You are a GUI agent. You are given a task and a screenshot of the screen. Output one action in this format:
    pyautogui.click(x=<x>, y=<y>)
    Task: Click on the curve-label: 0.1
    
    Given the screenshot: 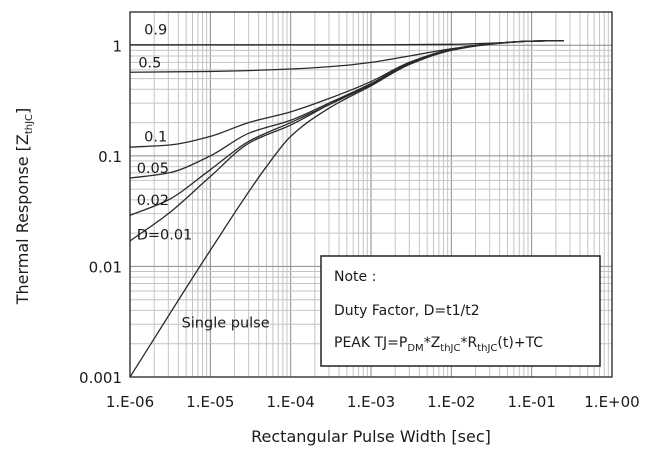 What is the action you would take?
    pyautogui.click(x=155, y=137)
    